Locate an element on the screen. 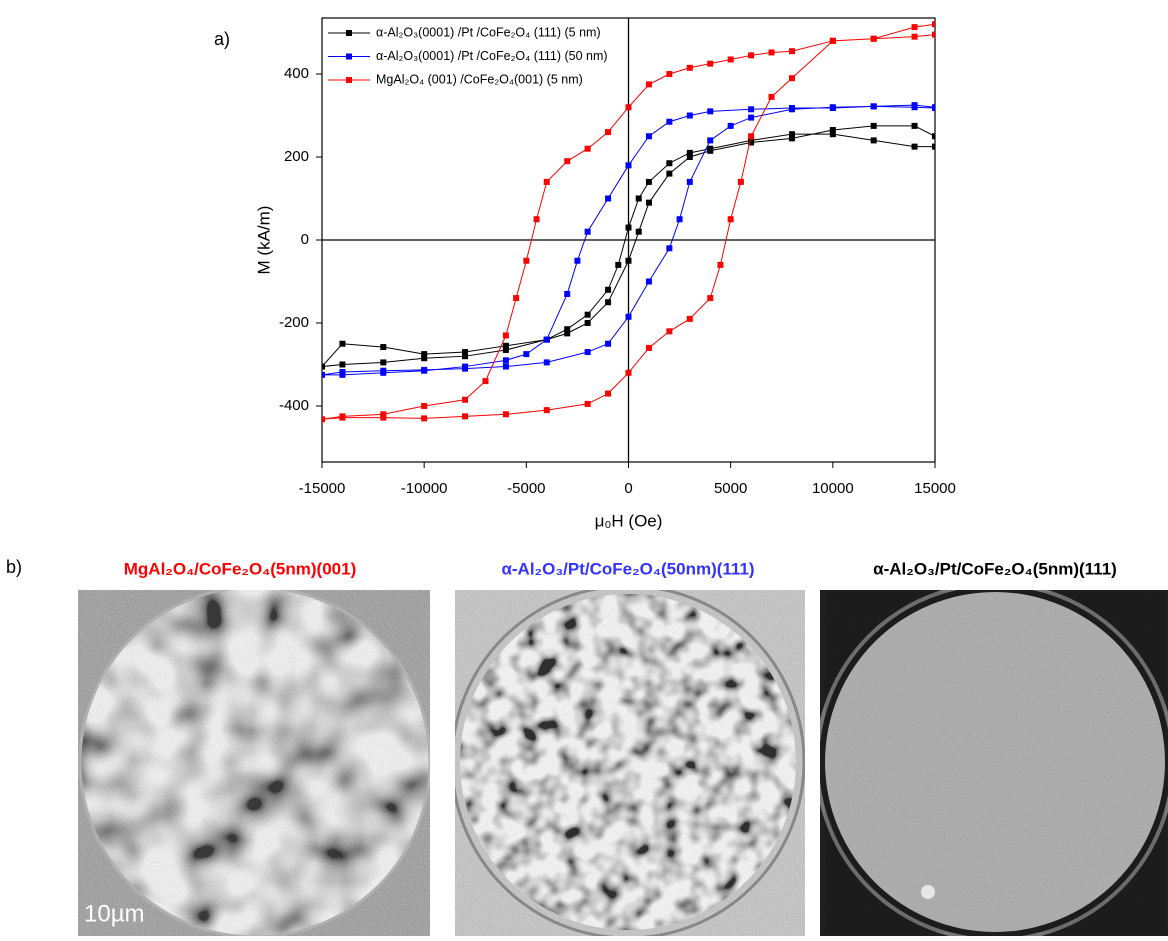 Image resolution: width=1168 pixels, height=941 pixels. bright-spot is located at coordinates (928, 892).